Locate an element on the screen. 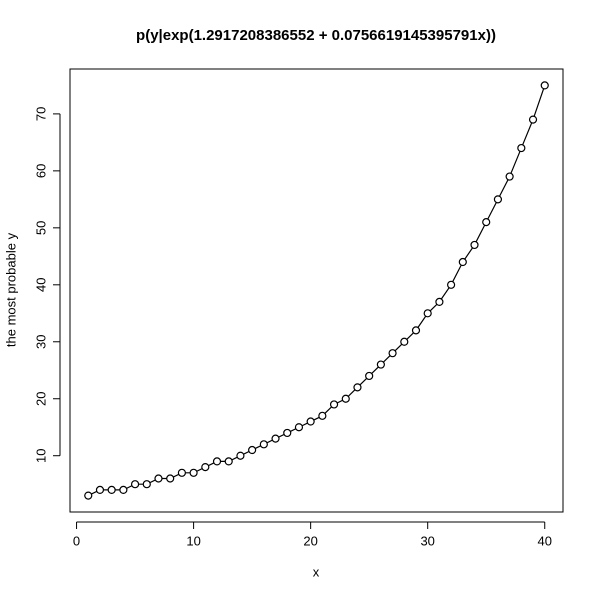  y-tick-label: 50 is located at coordinates (40, 228).